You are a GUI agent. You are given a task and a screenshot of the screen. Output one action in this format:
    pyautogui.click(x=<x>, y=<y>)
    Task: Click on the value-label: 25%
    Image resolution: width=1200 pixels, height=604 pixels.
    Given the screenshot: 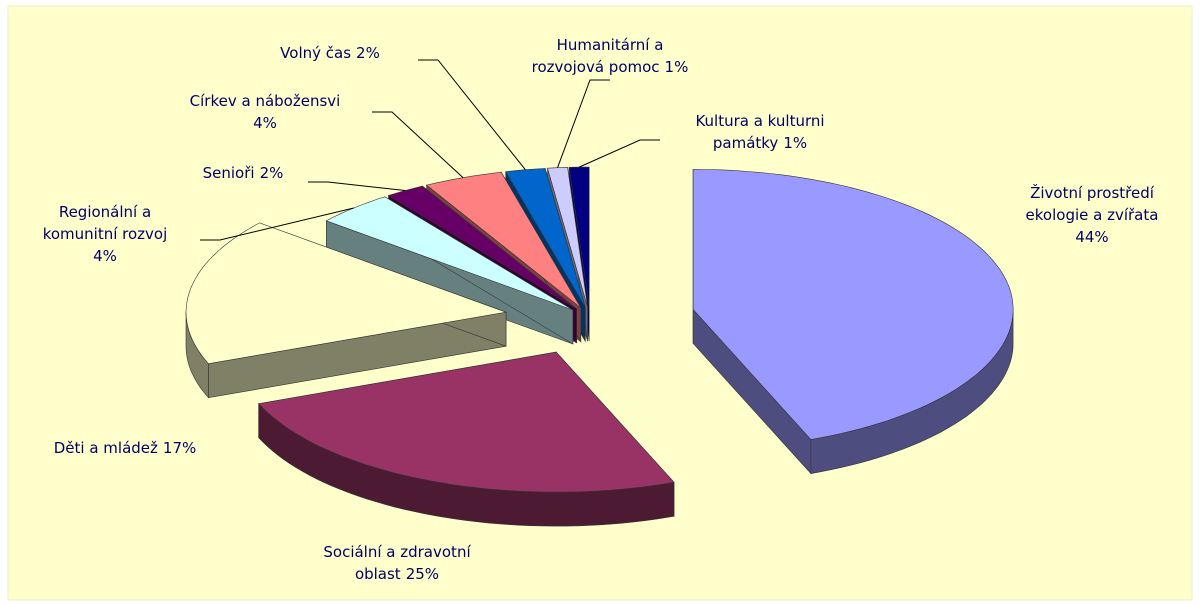 What is the action you would take?
    pyautogui.click(x=422, y=574)
    